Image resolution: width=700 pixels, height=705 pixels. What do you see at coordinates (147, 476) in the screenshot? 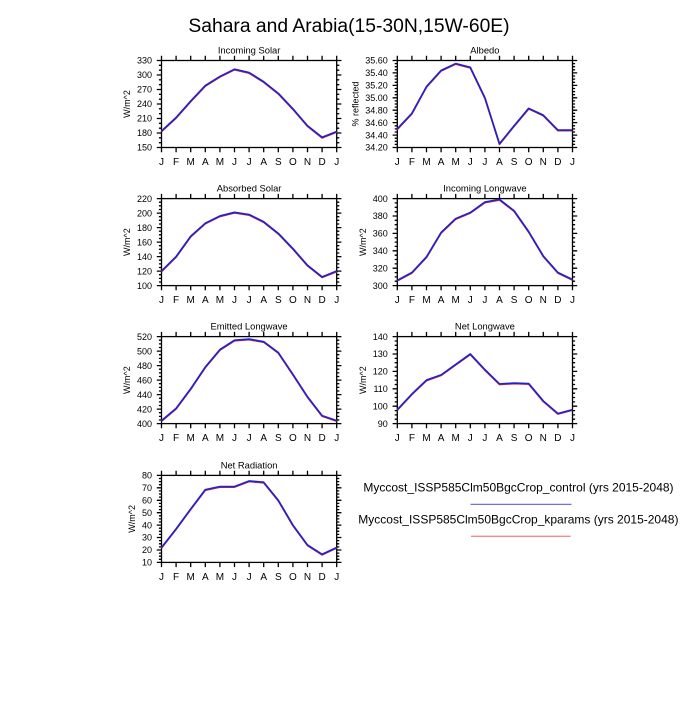
I see `svg-text: 80` at bounding box center [147, 476].